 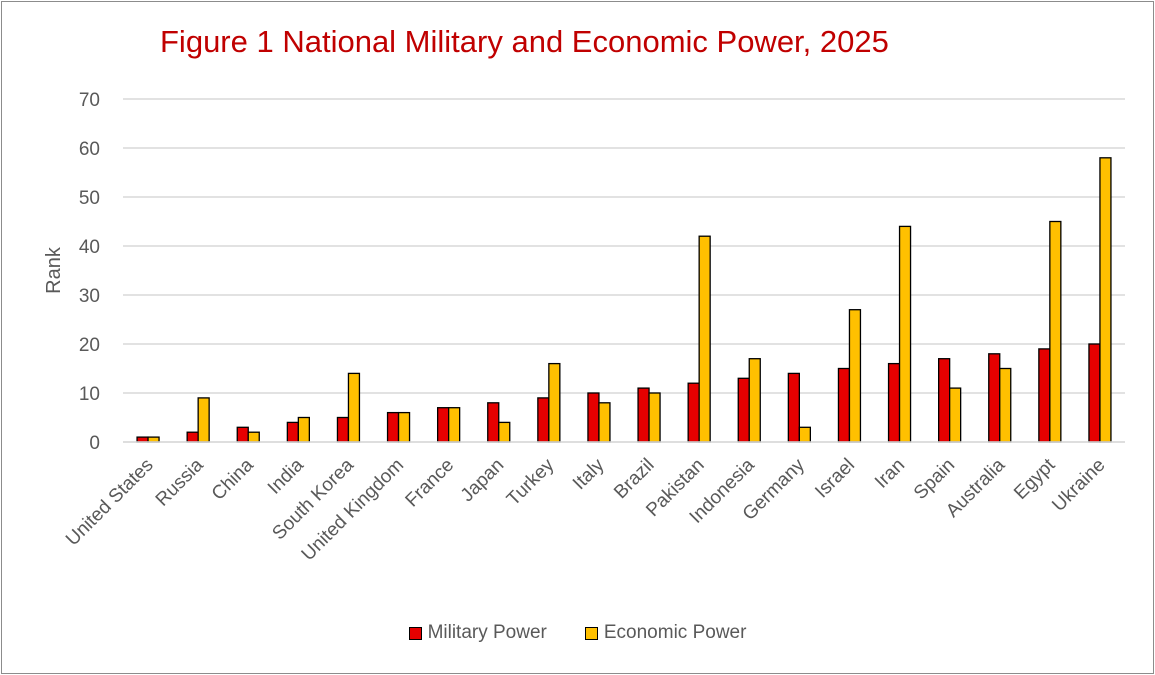 What do you see at coordinates (482, 480) in the screenshot?
I see `x-tick-label: Japan` at bounding box center [482, 480].